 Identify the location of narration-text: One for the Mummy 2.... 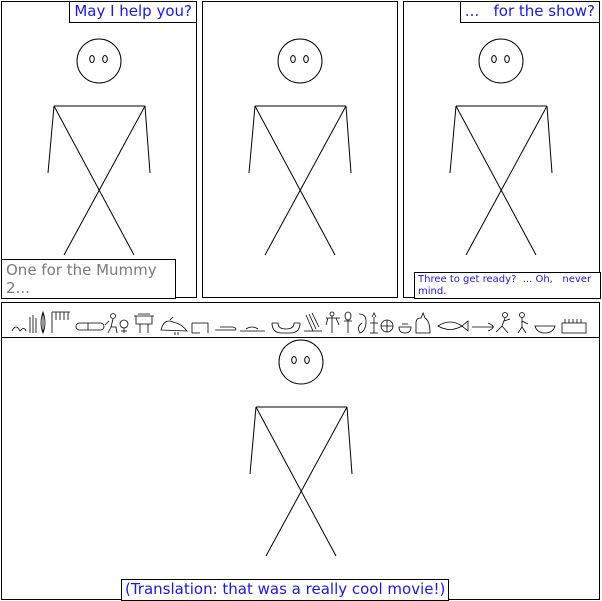
(81, 279).